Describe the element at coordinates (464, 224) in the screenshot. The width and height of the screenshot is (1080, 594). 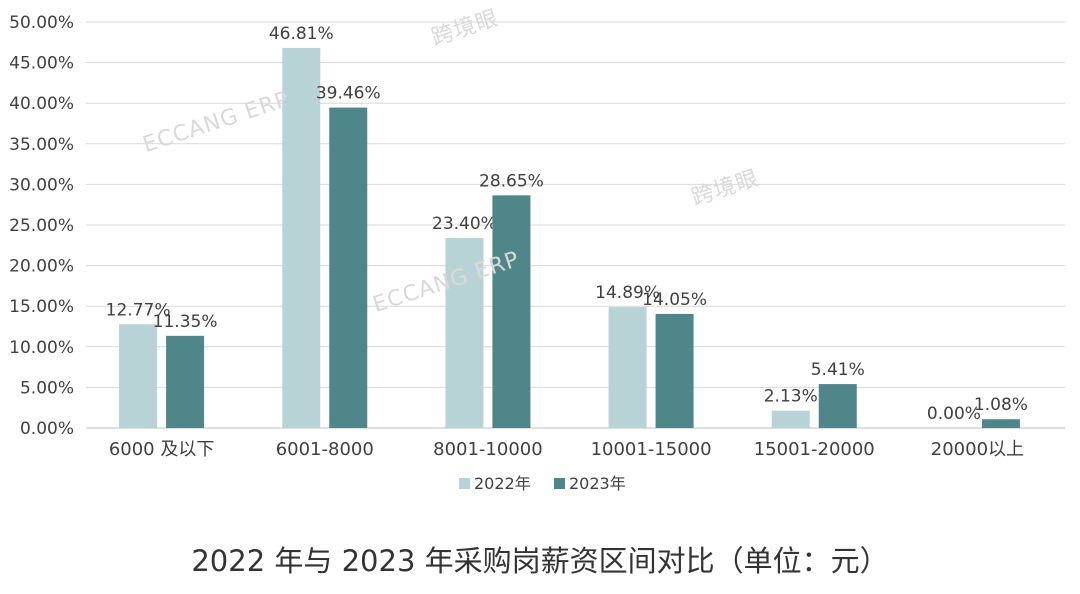
I see `data-label: 23.40%` at that location.